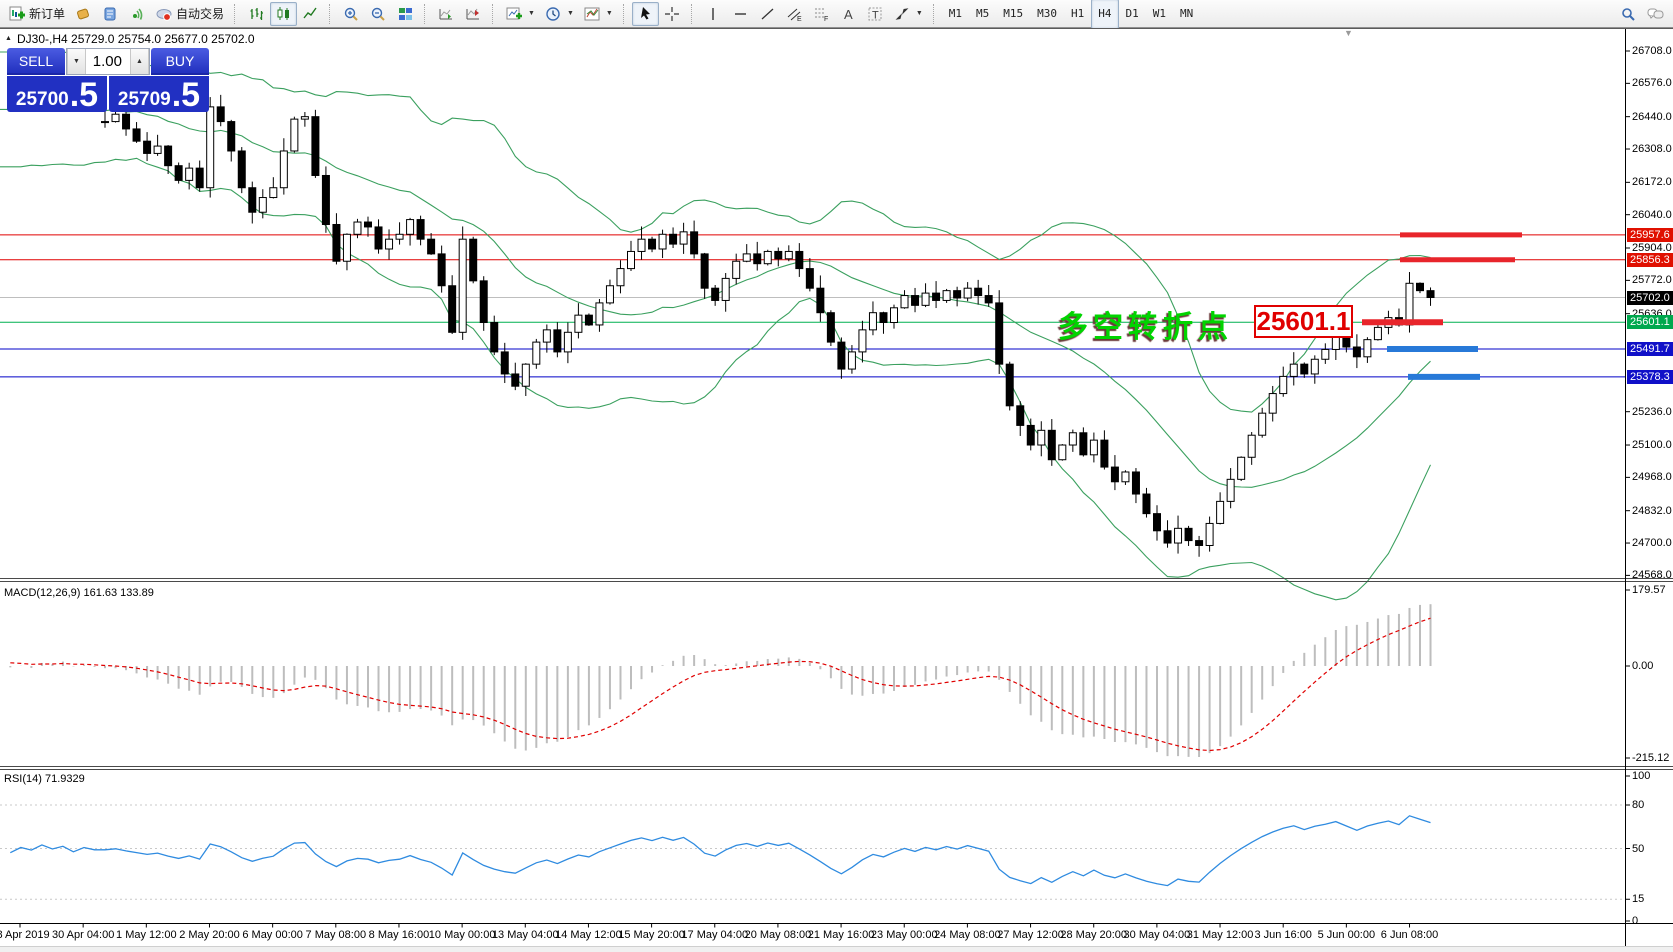 This screenshot has height=952, width=1673. What do you see at coordinates (1132, 13) in the screenshot?
I see `timeframe-d1-button: D1` at bounding box center [1132, 13].